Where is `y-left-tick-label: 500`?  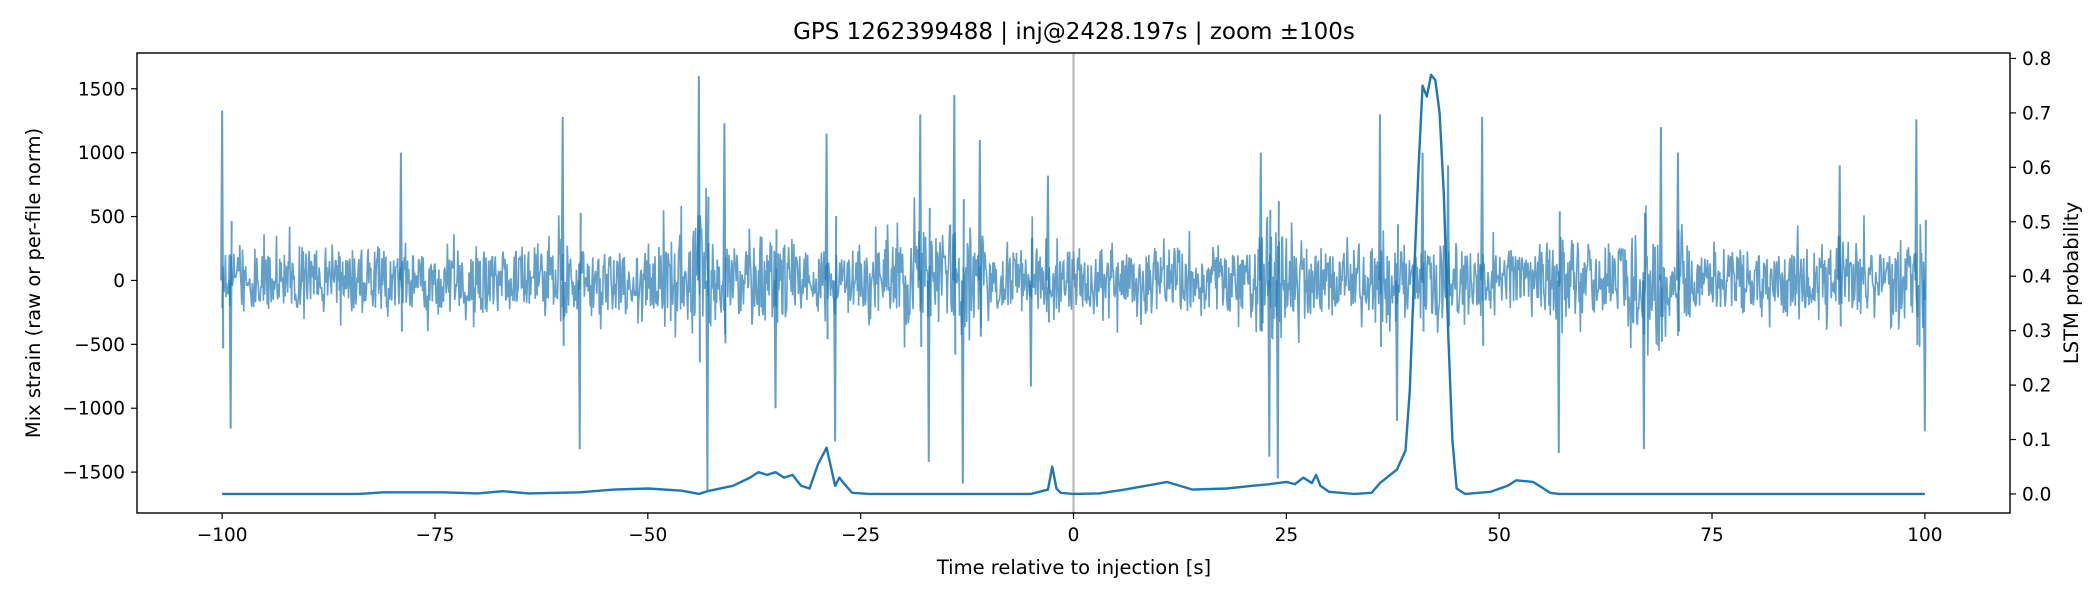
y-left-tick-label: 500 is located at coordinates (107, 217).